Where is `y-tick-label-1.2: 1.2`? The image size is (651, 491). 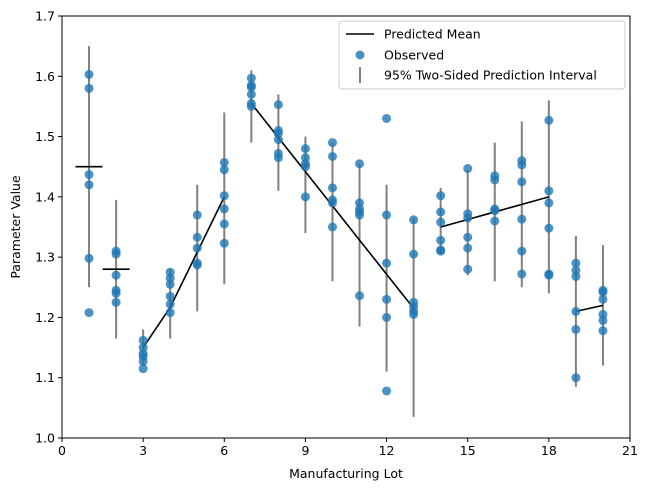 y-tick-label-1.2: 1.2 is located at coordinates (45, 317).